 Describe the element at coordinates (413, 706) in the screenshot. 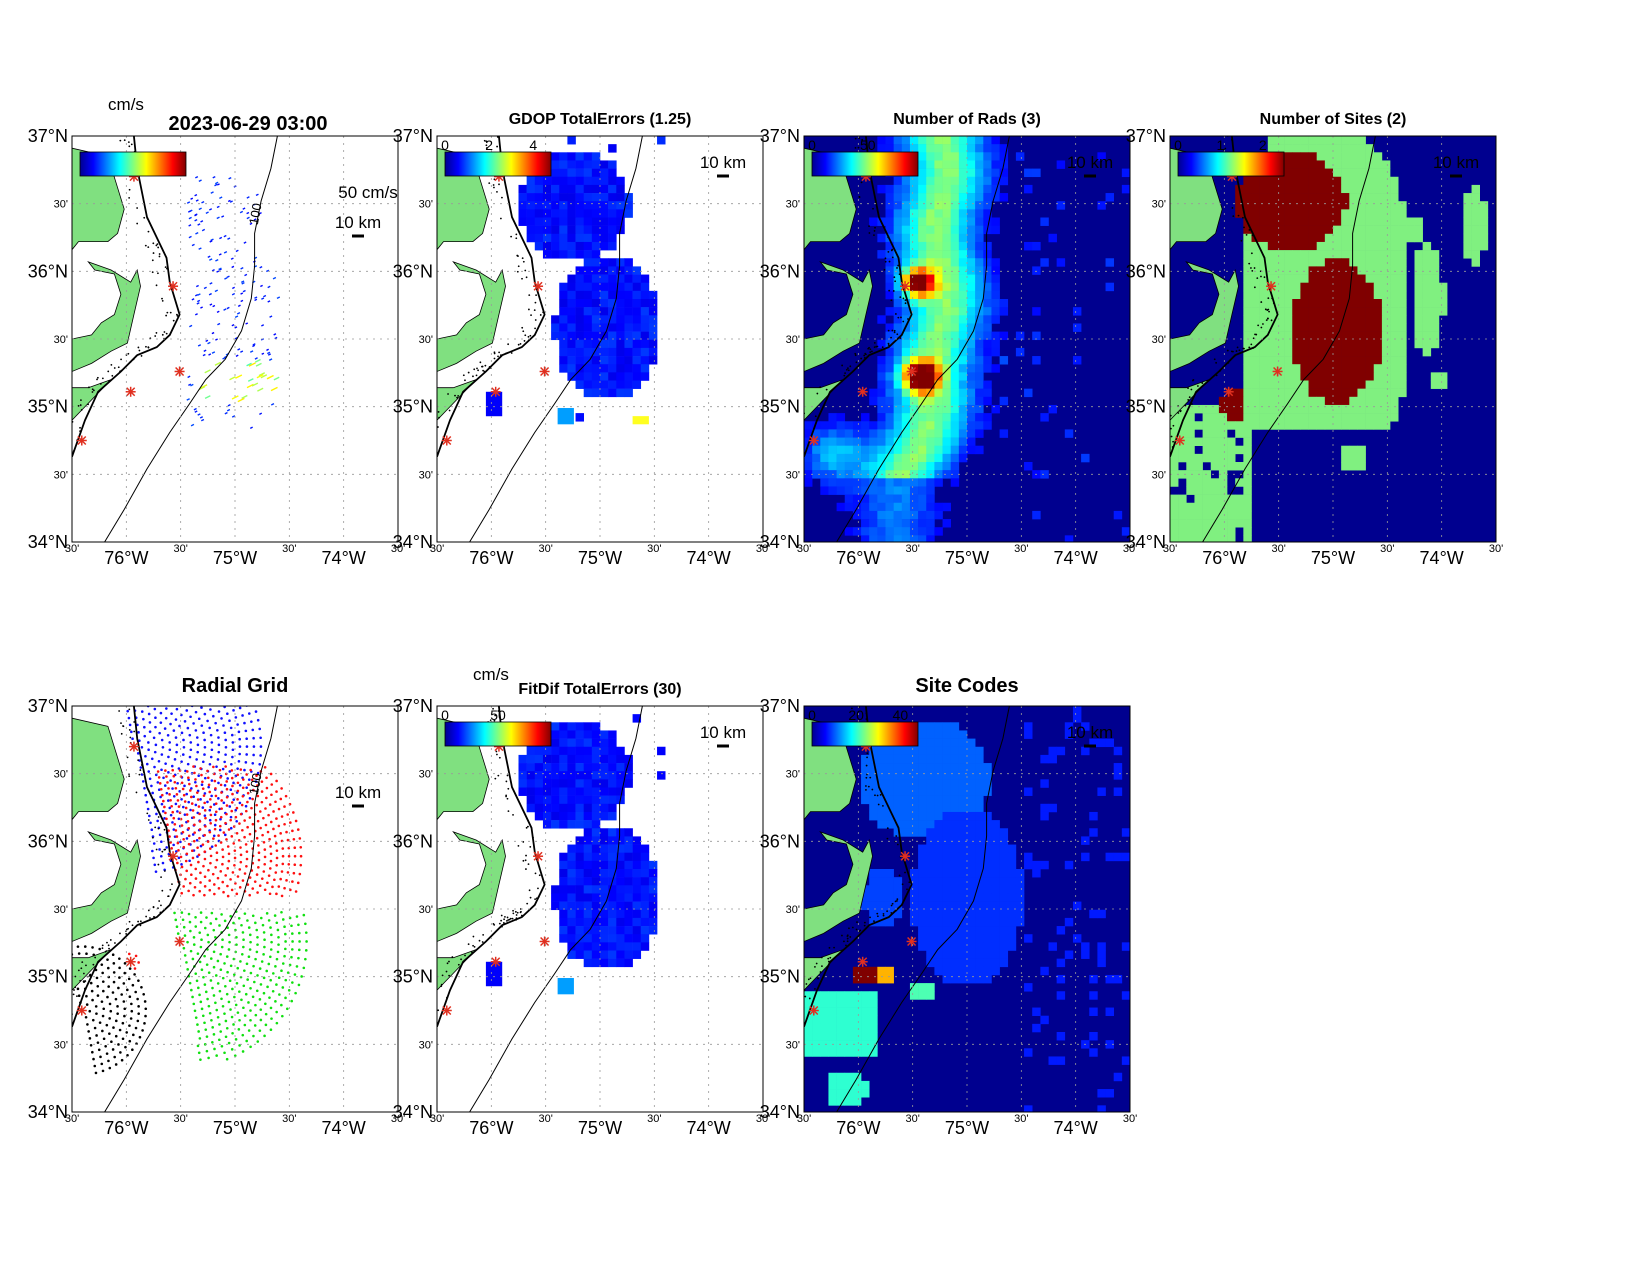

I see `lat-tick-label: 37°N` at that location.